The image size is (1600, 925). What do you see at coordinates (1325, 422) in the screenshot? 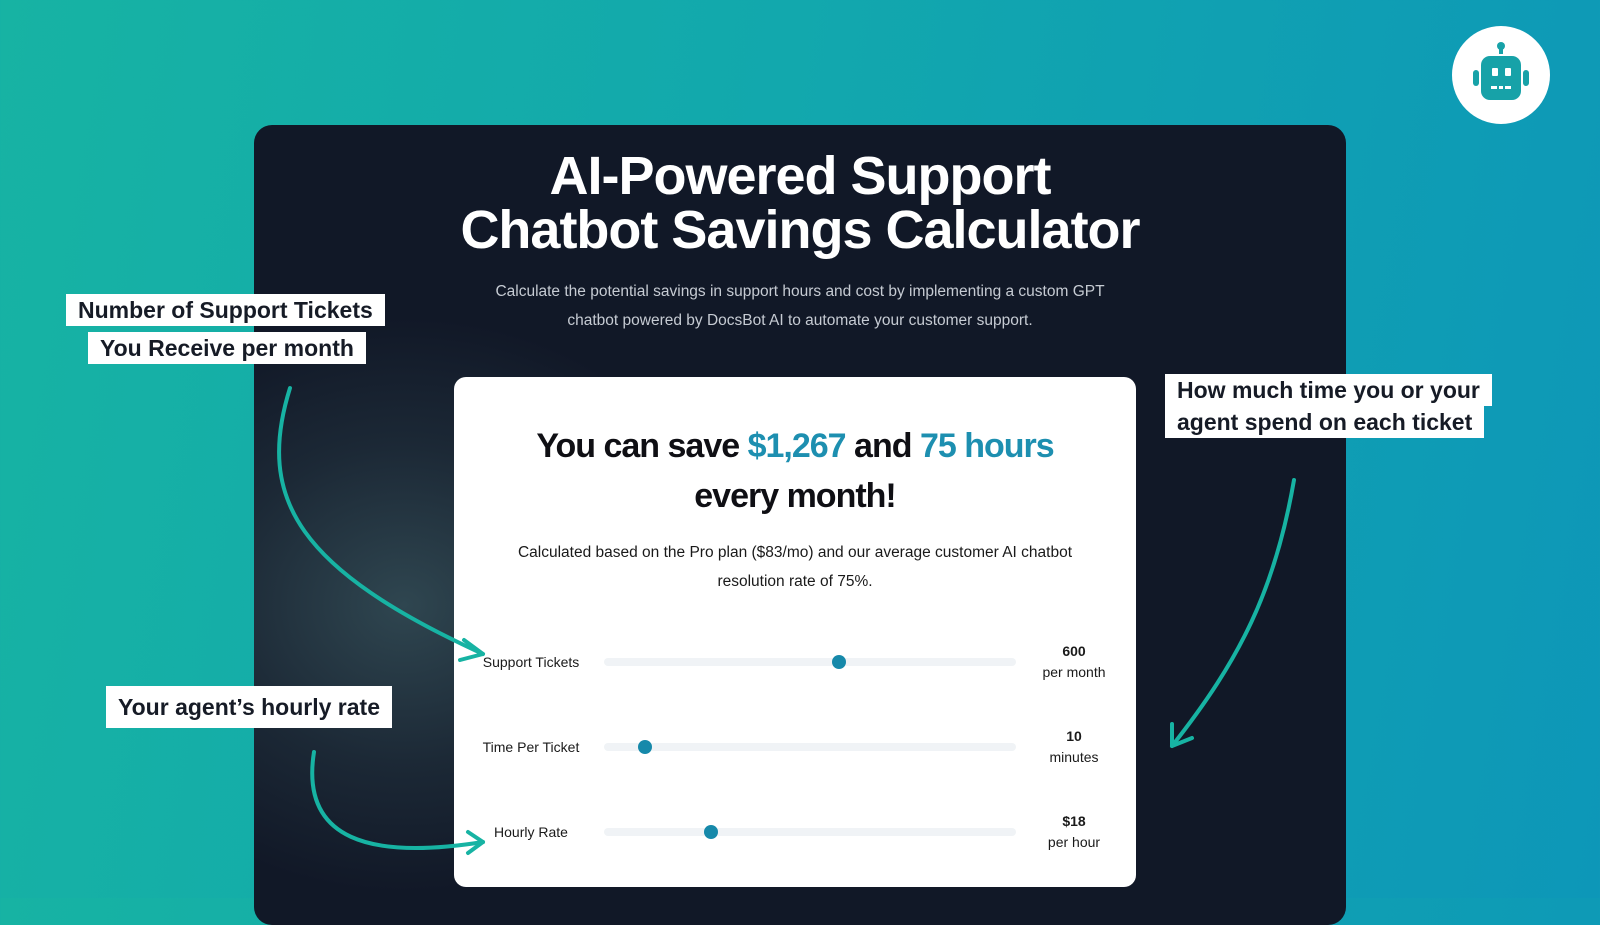
I see `callout-time-line2: agent spend on each ticket` at bounding box center [1325, 422].